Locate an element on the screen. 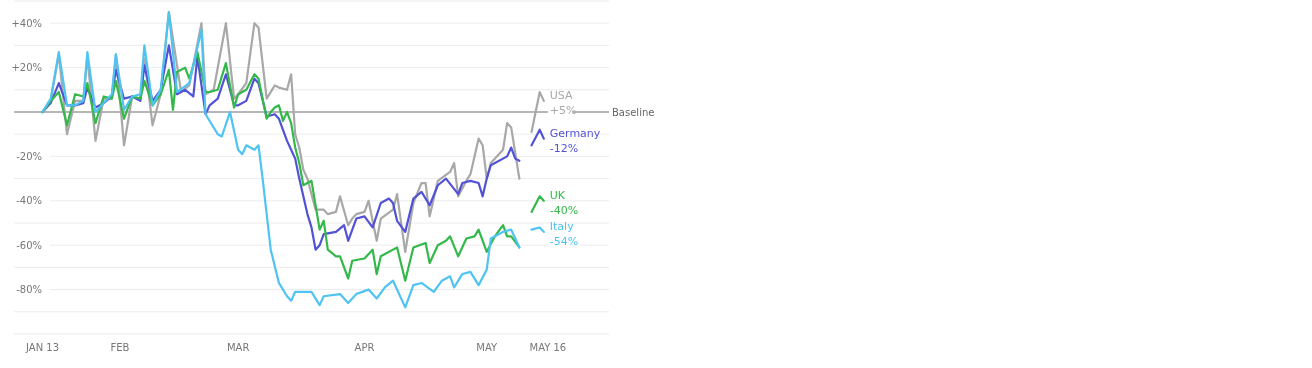  x-tick-label: FEB is located at coordinates (120, 347).